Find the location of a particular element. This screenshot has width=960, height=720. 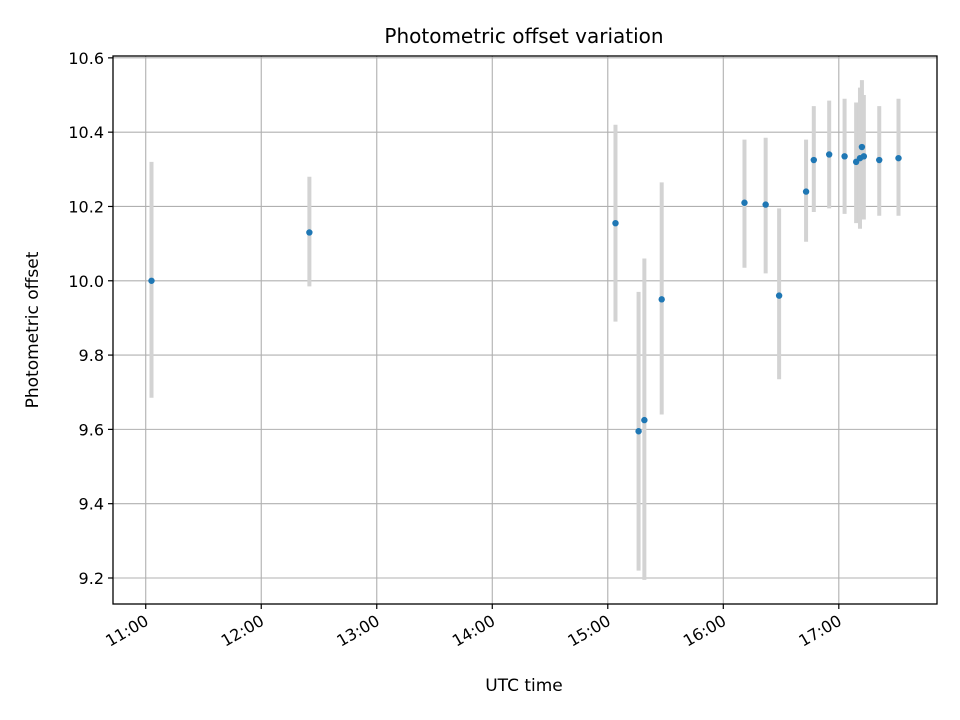

y-tick-label: 10.2 is located at coordinates (86, 206).